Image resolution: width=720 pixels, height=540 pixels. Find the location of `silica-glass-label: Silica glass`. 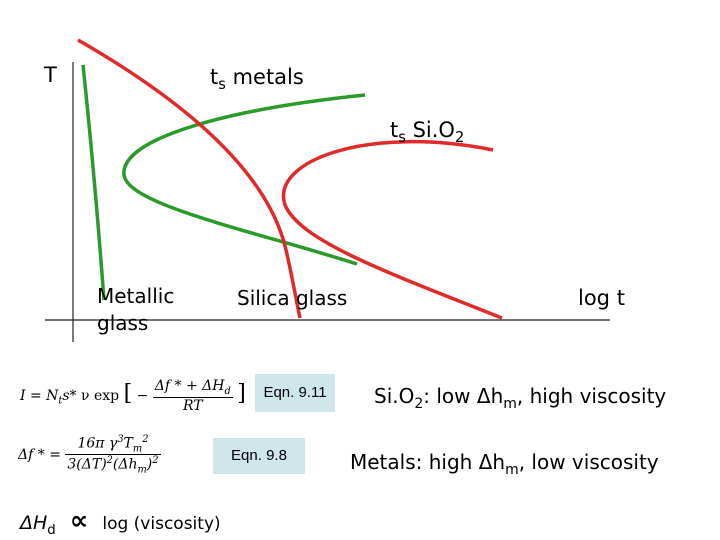

silica-glass-label: Silica glass is located at coordinates (292, 298).